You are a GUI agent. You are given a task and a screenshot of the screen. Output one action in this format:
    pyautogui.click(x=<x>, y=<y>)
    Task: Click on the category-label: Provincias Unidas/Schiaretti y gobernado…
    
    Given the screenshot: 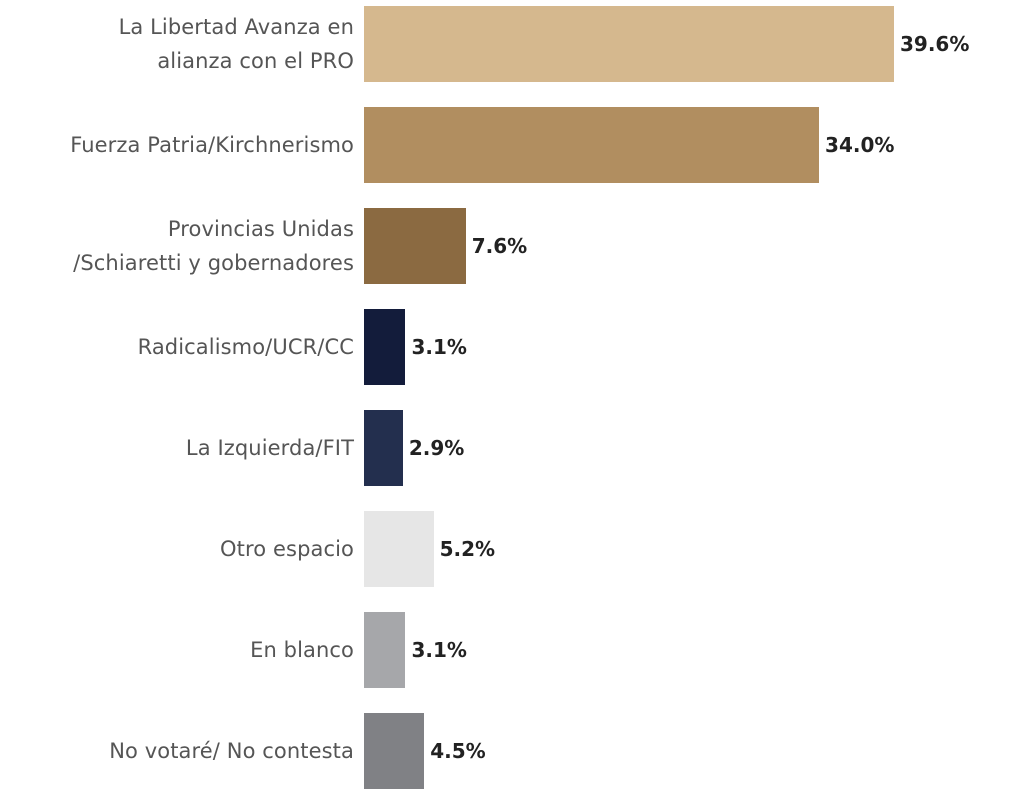 What is the action you would take?
    pyautogui.click(x=179, y=246)
    